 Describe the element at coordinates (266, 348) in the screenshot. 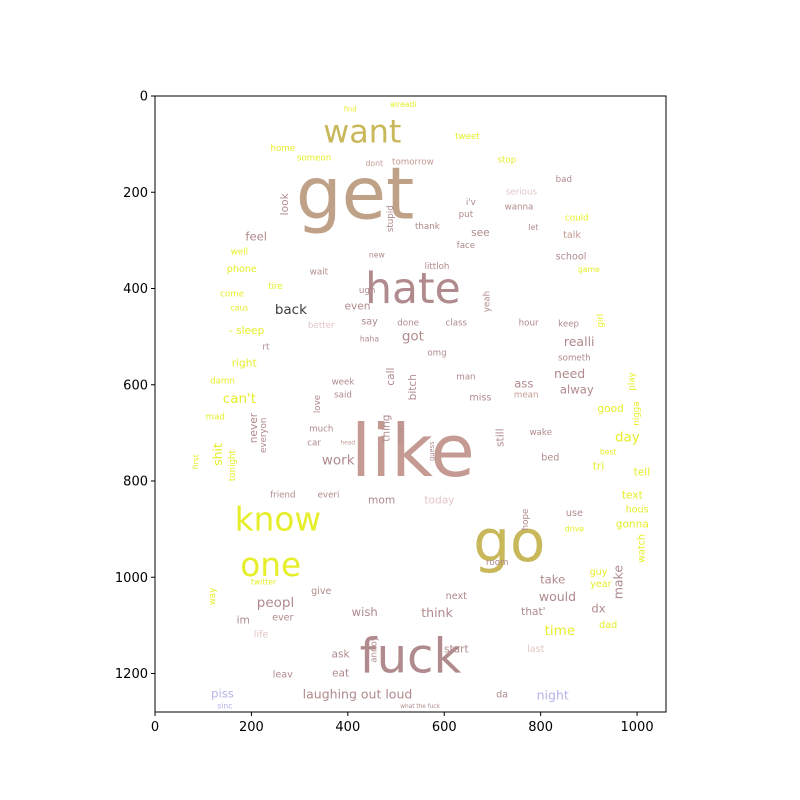

I see `word-rt-44: rt` at that location.